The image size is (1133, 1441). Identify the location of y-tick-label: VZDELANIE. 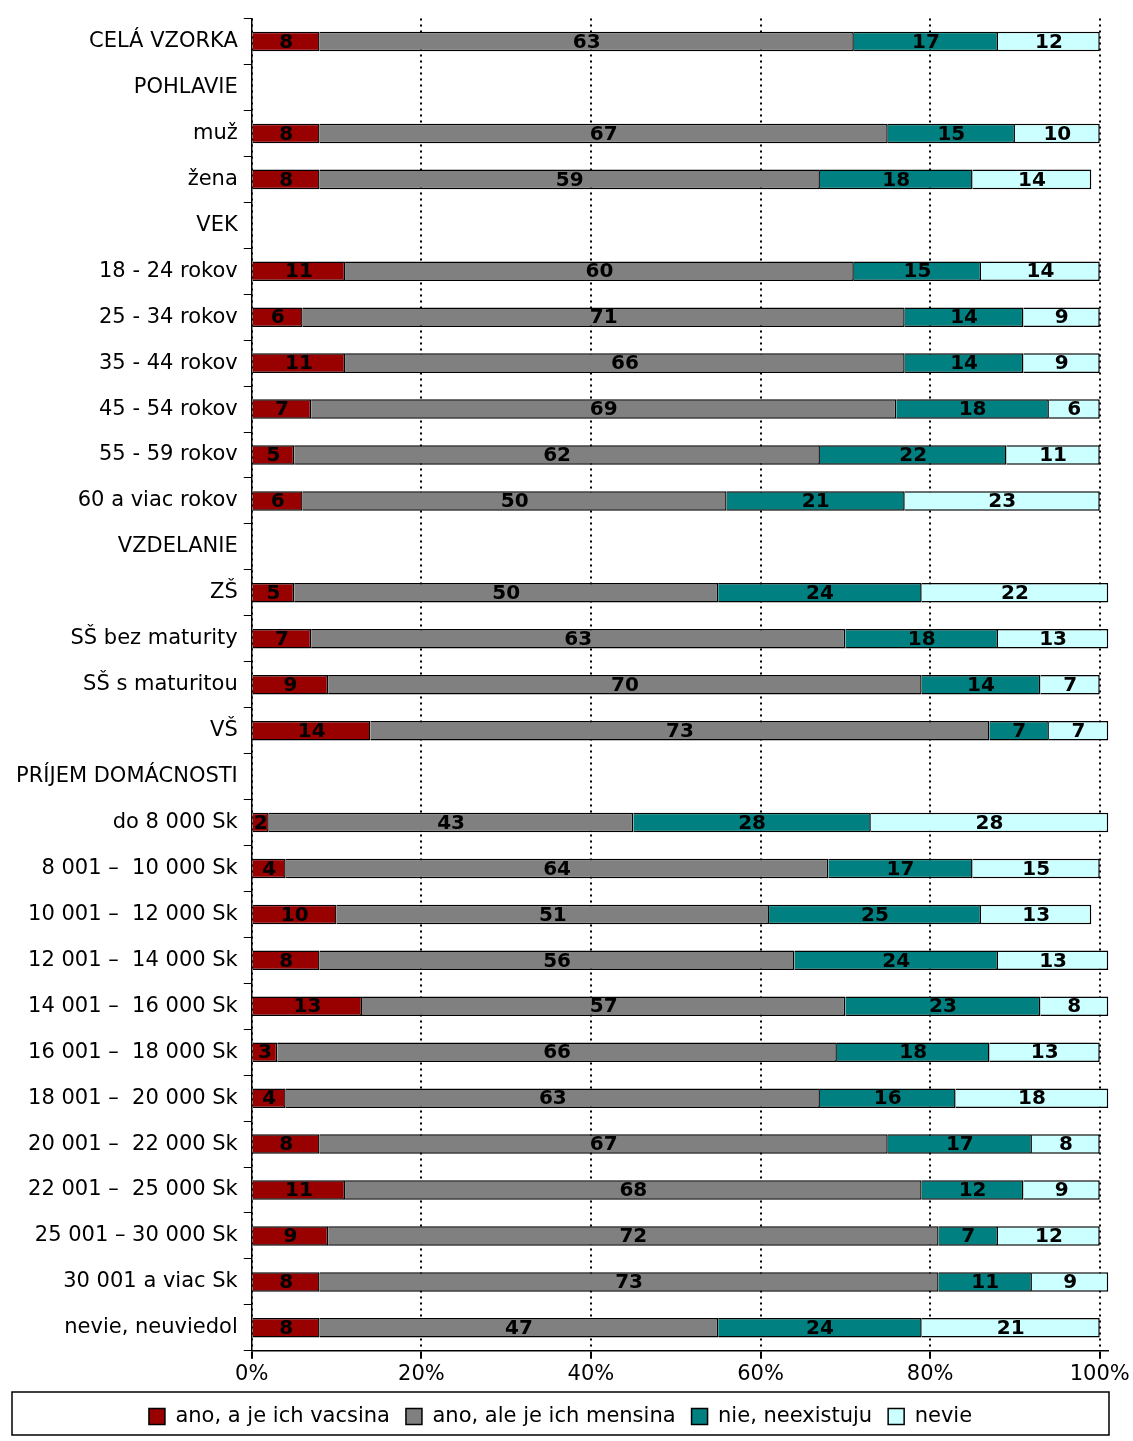
(177, 545).